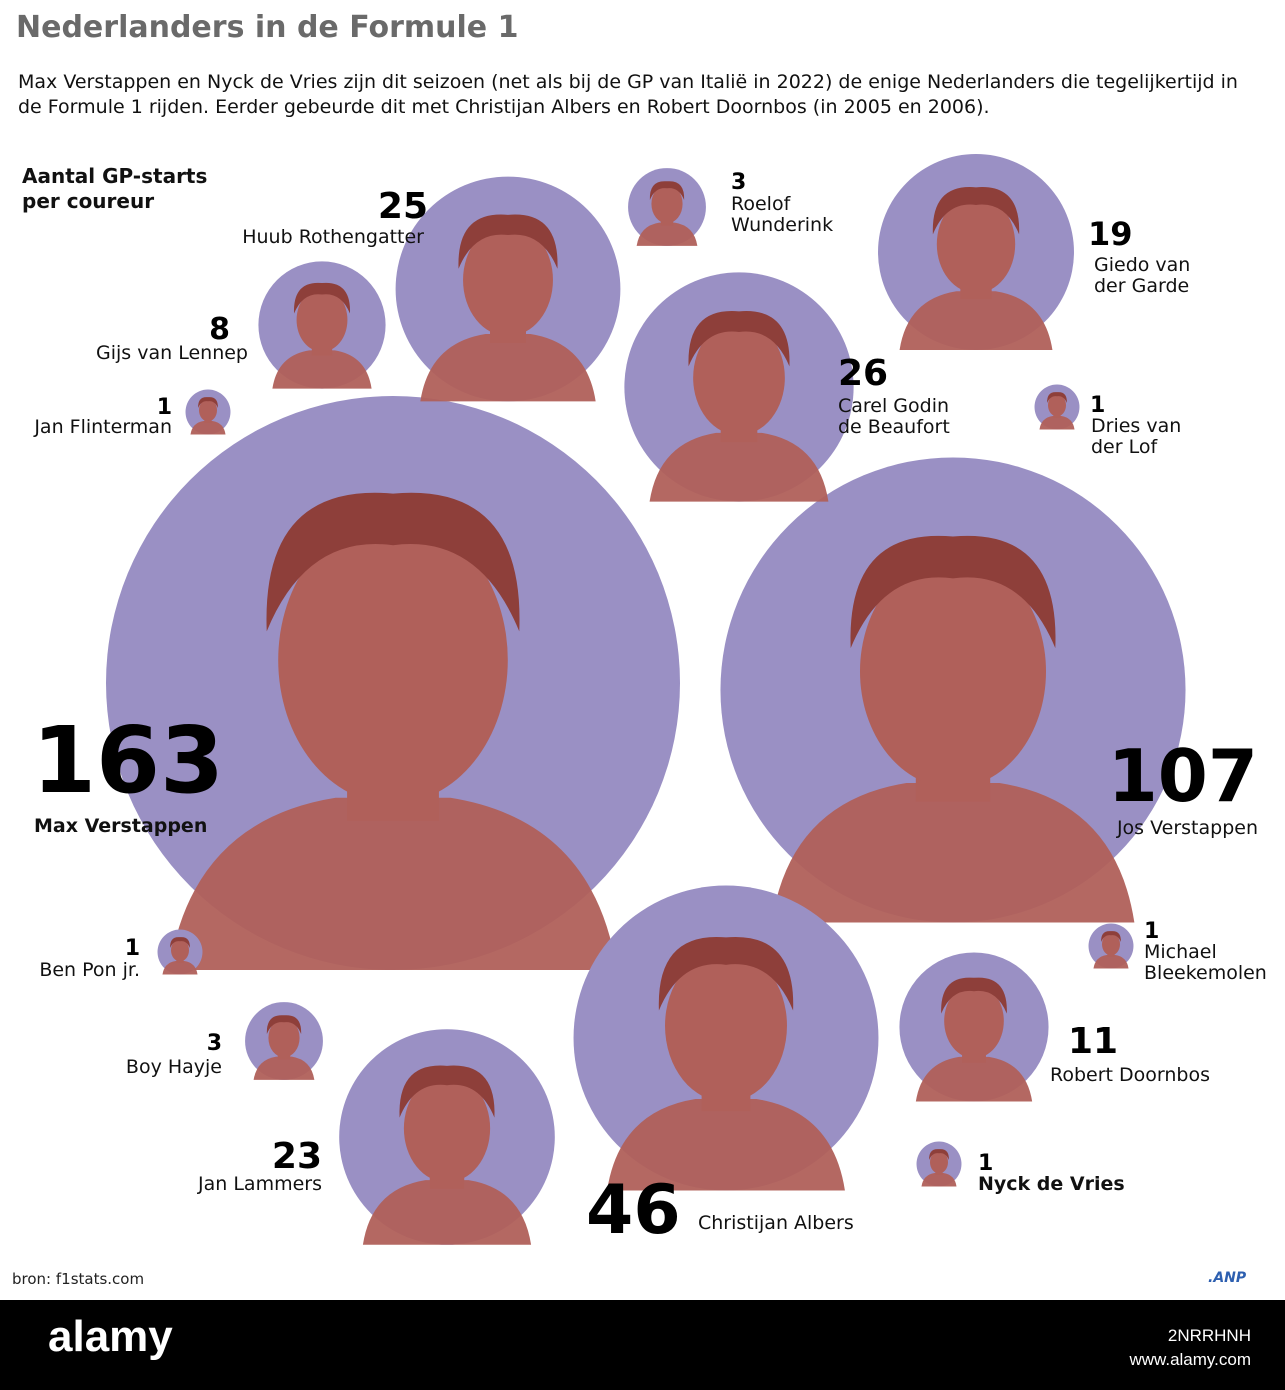 This screenshot has height=1390, width=1285. I want to click on name-label: Robert Doornbos, so click(1130, 1075).